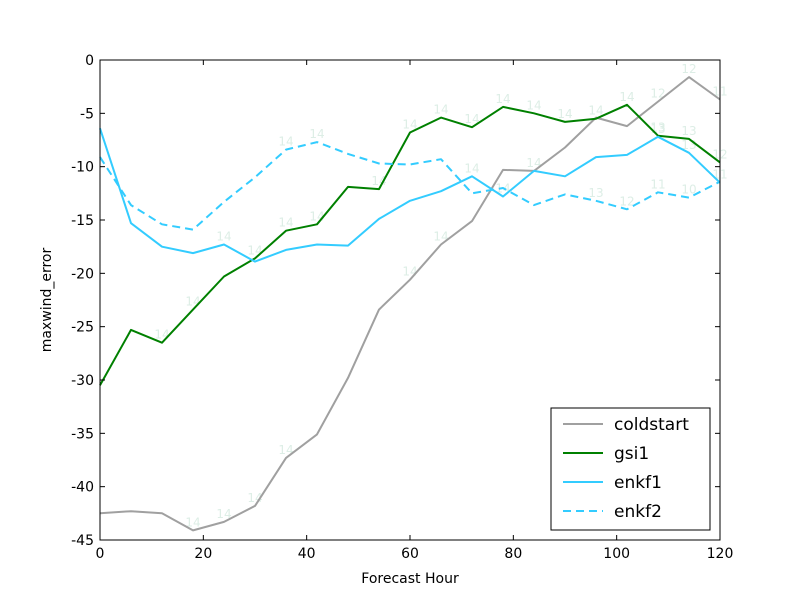 This screenshot has width=800, height=600. What do you see at coordinates (82, 221) in the screenshot?
I see `y-tick-label: -15` at bounding box center [82, 221].